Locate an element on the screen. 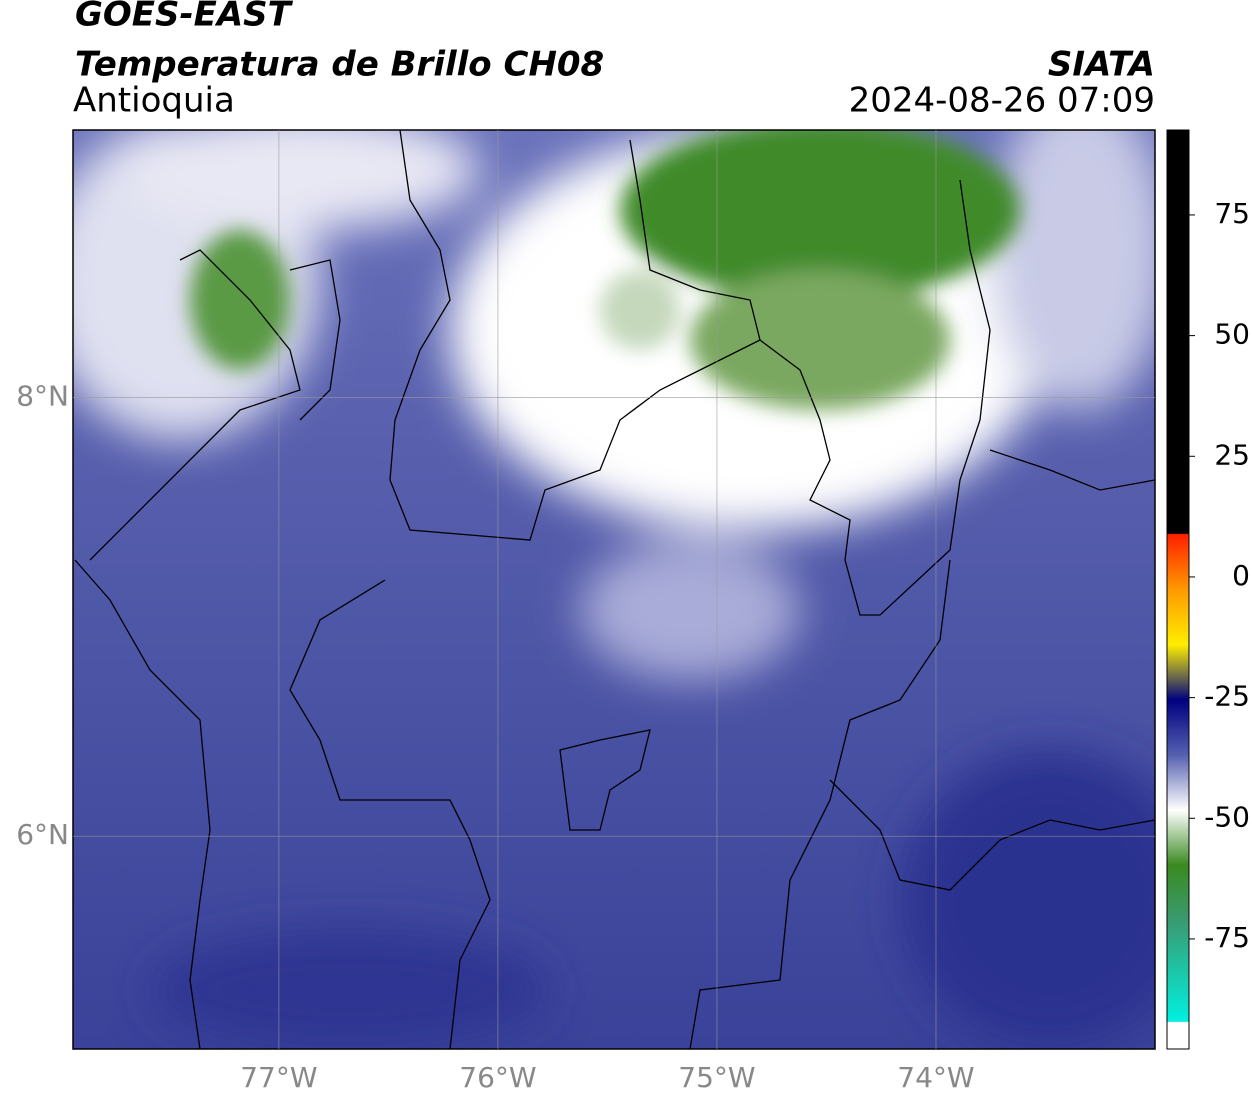 The image size is (1252, 1103). colorbar-tick-label: 25 is located at coordinates (1232, 454).